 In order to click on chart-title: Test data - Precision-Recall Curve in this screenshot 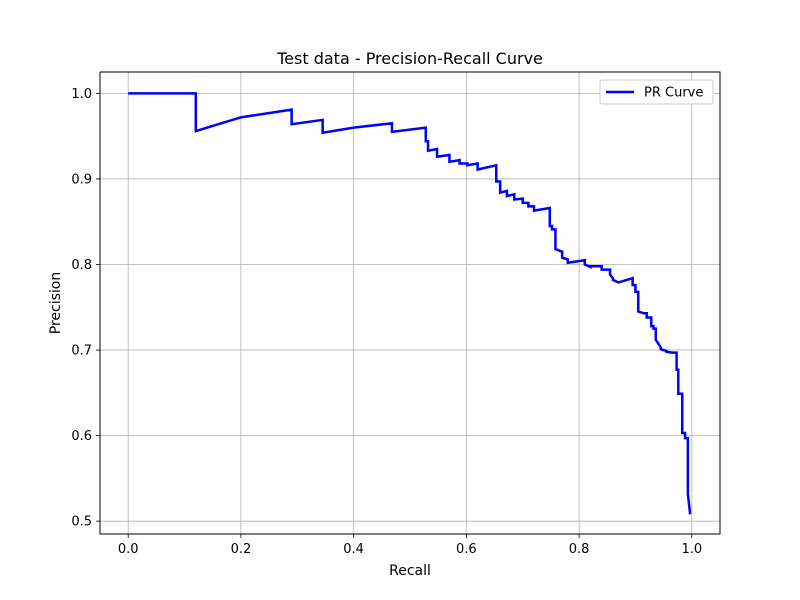, I will do `click(409, 58)`.